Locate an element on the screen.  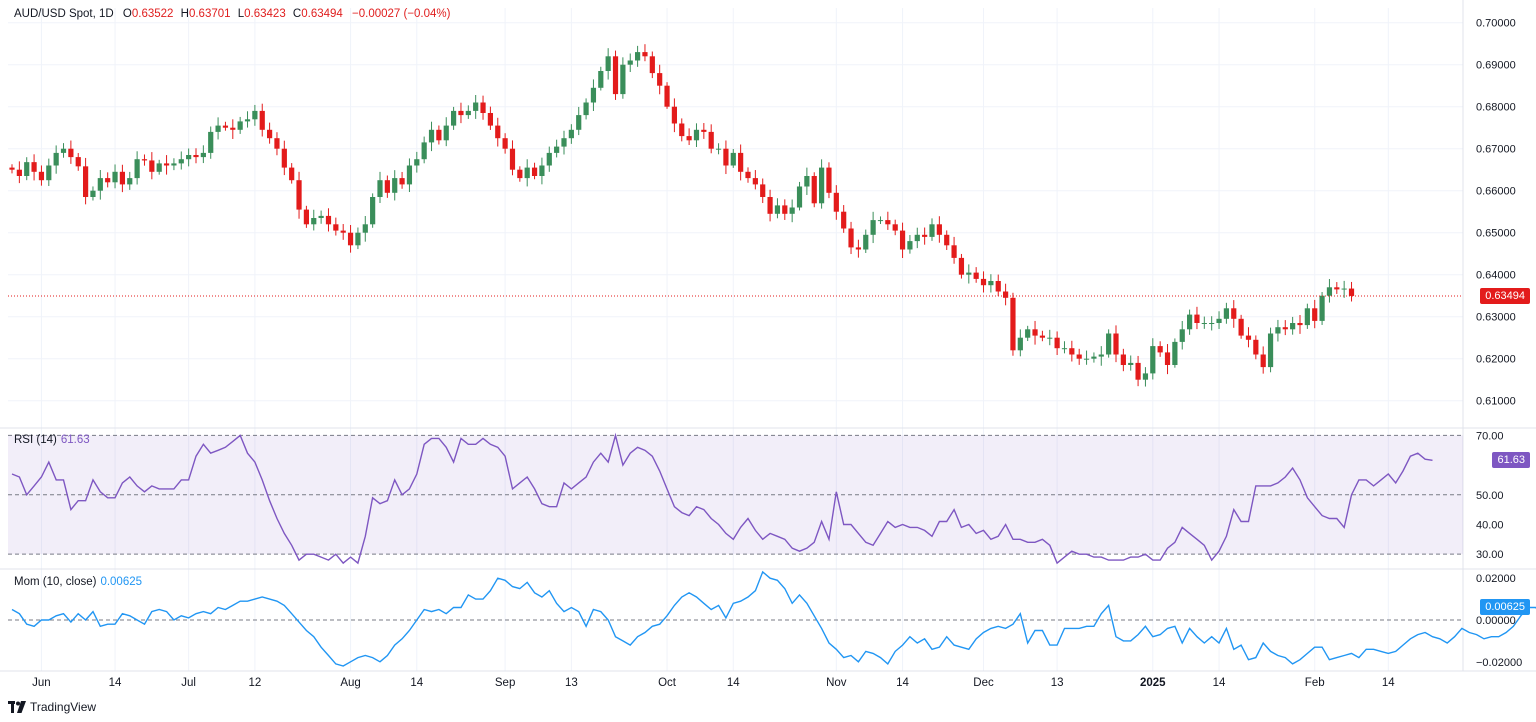
rsi-value: 61.63 is located at coordinates (75, 440).